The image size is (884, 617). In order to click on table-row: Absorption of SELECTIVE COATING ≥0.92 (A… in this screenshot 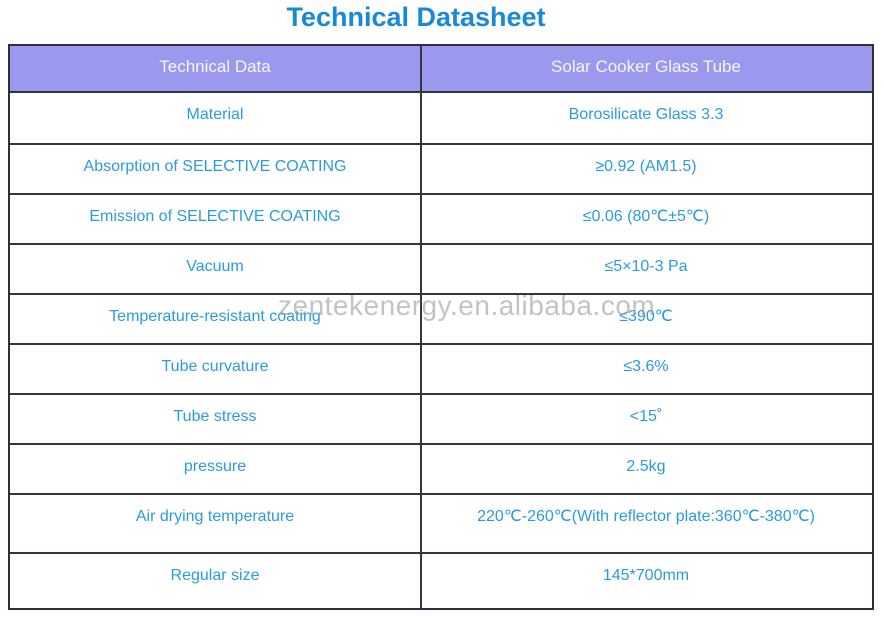, I will do `click(441, 168)`.